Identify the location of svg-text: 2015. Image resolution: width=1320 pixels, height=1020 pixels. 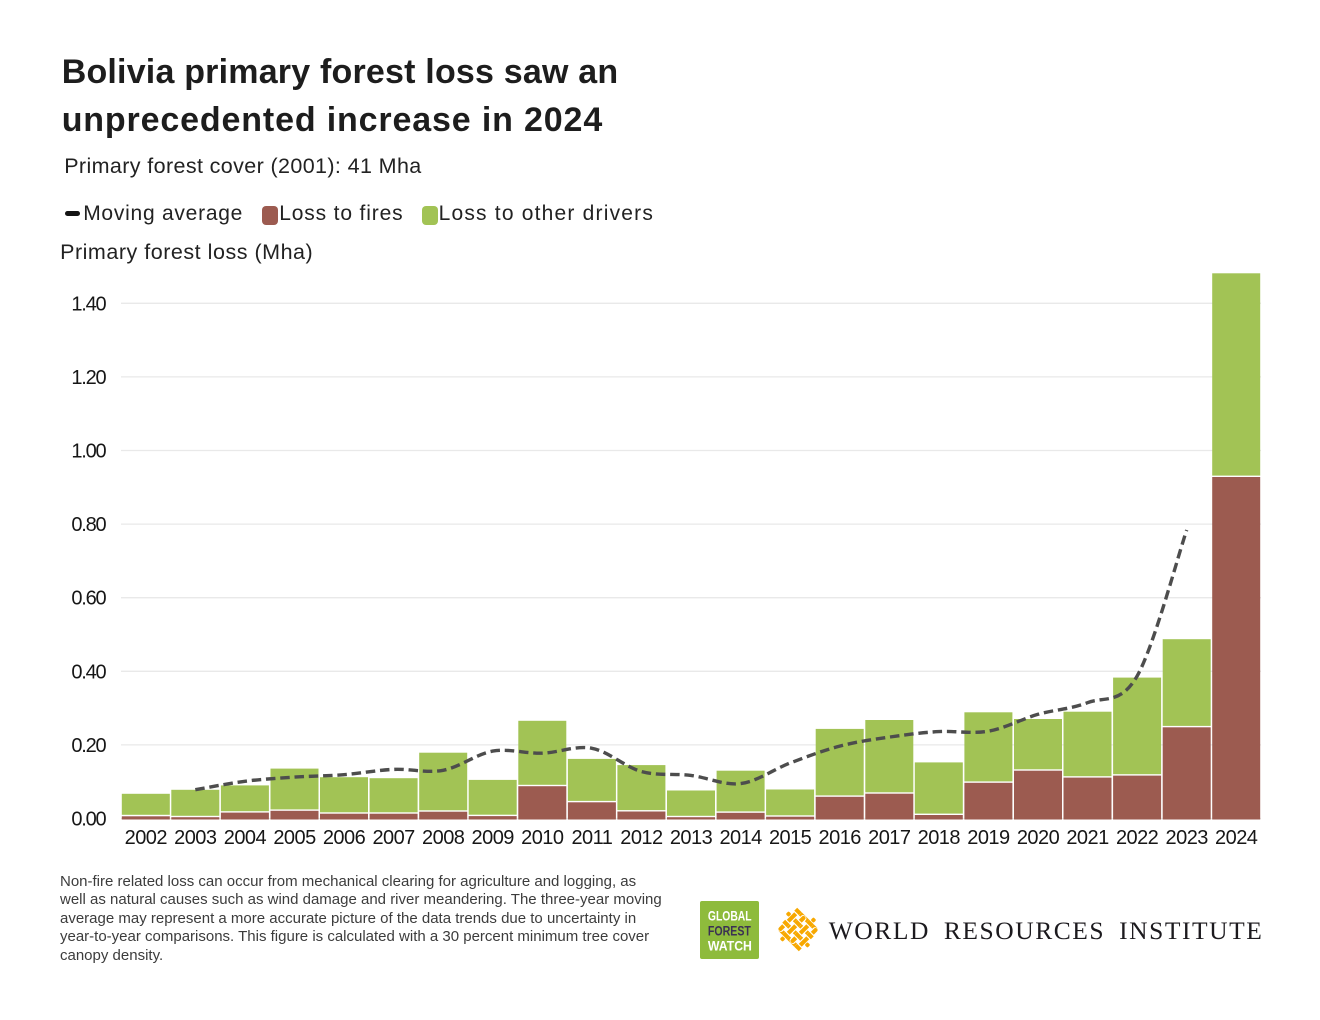
(790, 838).